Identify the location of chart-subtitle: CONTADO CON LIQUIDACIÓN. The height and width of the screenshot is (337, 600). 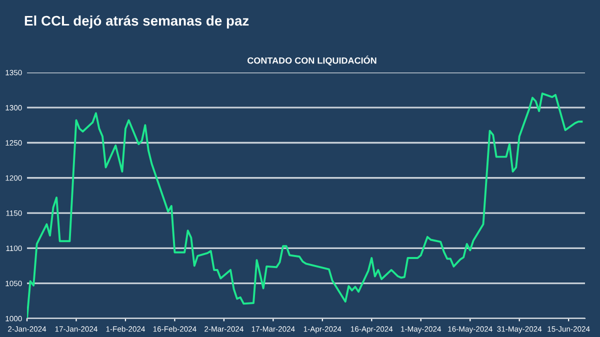
(312, 61).